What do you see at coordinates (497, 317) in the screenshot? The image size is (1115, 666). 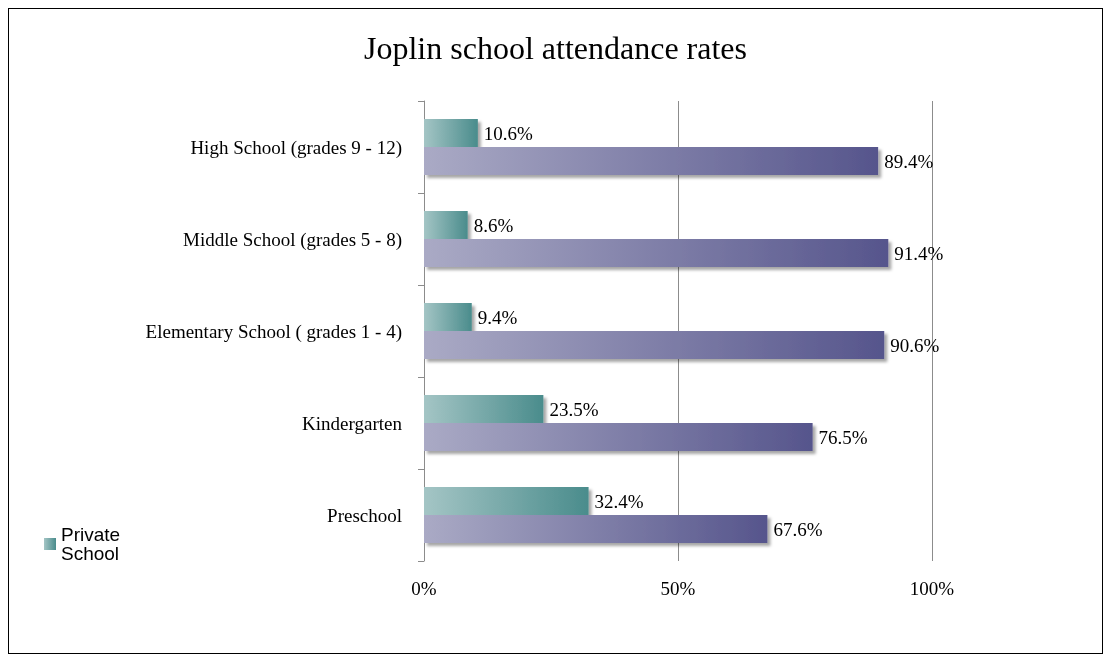 I see `data-label: 9.4%` at bounding box center [497, 317].